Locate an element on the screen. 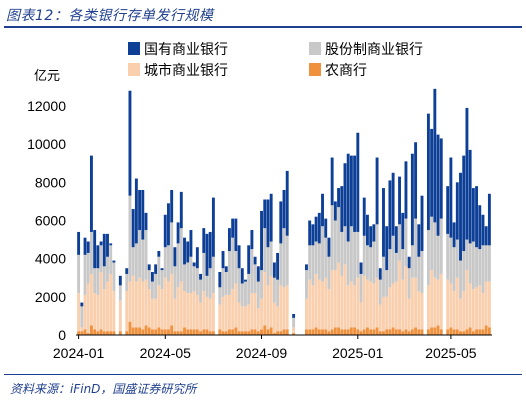 The height and width of the screenshot is (403, 526). x-ticks: 2024-01 2024-05 2024-09 2025-01 2025-05 is located at coordinates (265, 348).